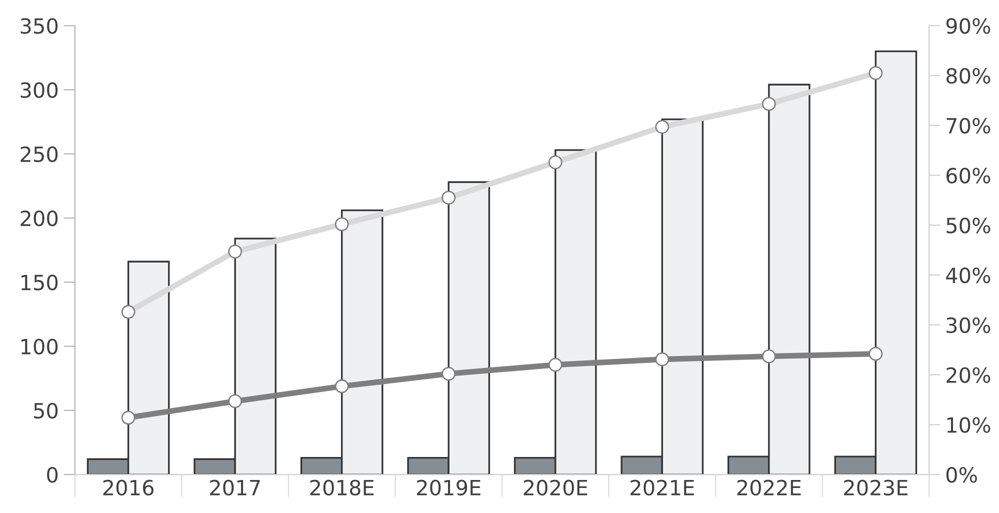  Describe the element at coordinates (39, 26) in the screenshot. I see `y-tick-label: 350` at that location.